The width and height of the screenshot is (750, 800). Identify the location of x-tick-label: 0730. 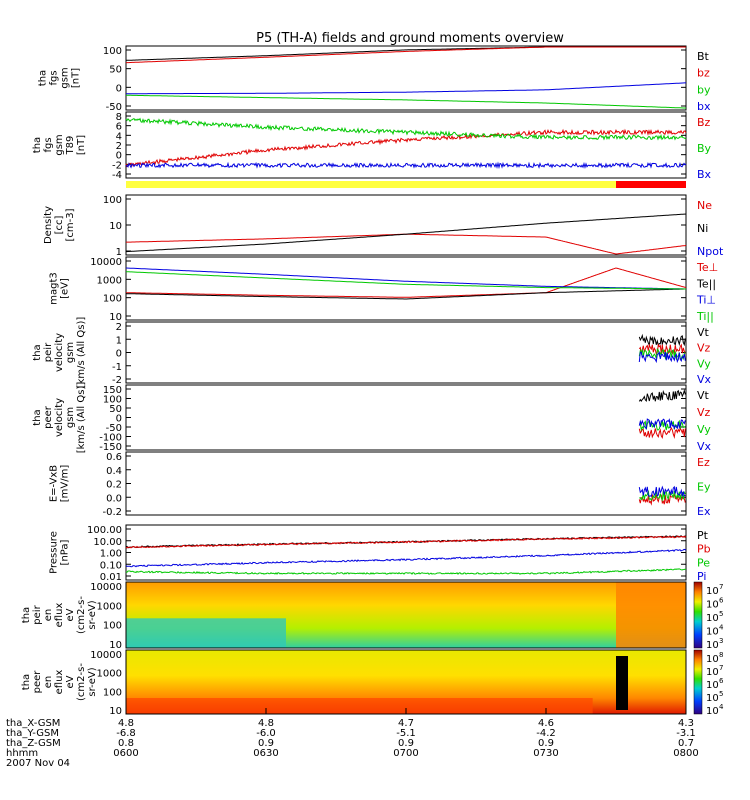
(545, 753).